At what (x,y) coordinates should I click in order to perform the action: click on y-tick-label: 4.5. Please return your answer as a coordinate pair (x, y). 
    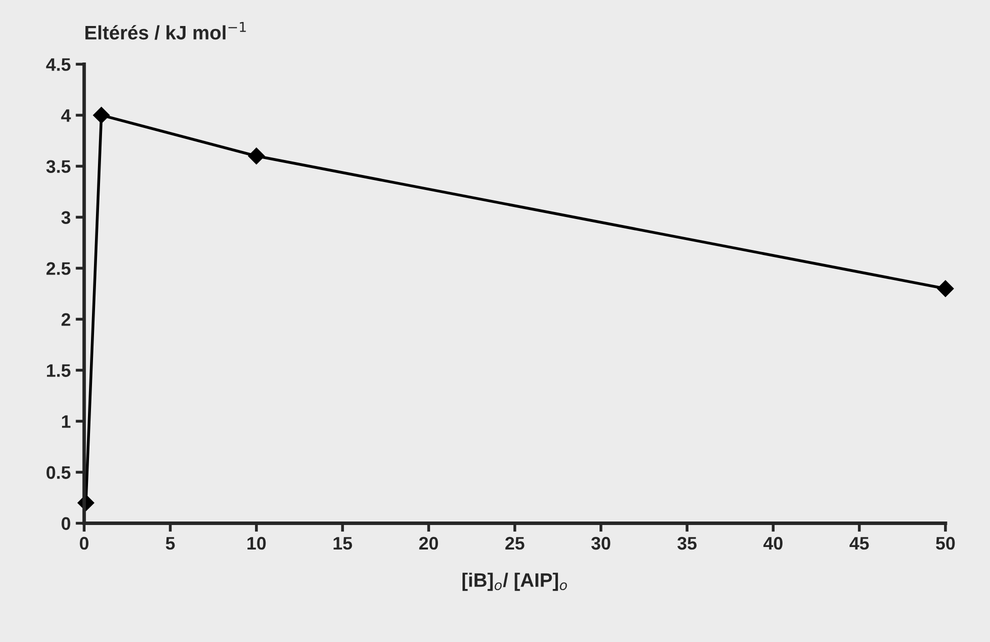
    Looking at the image, I should click on (58, 64).